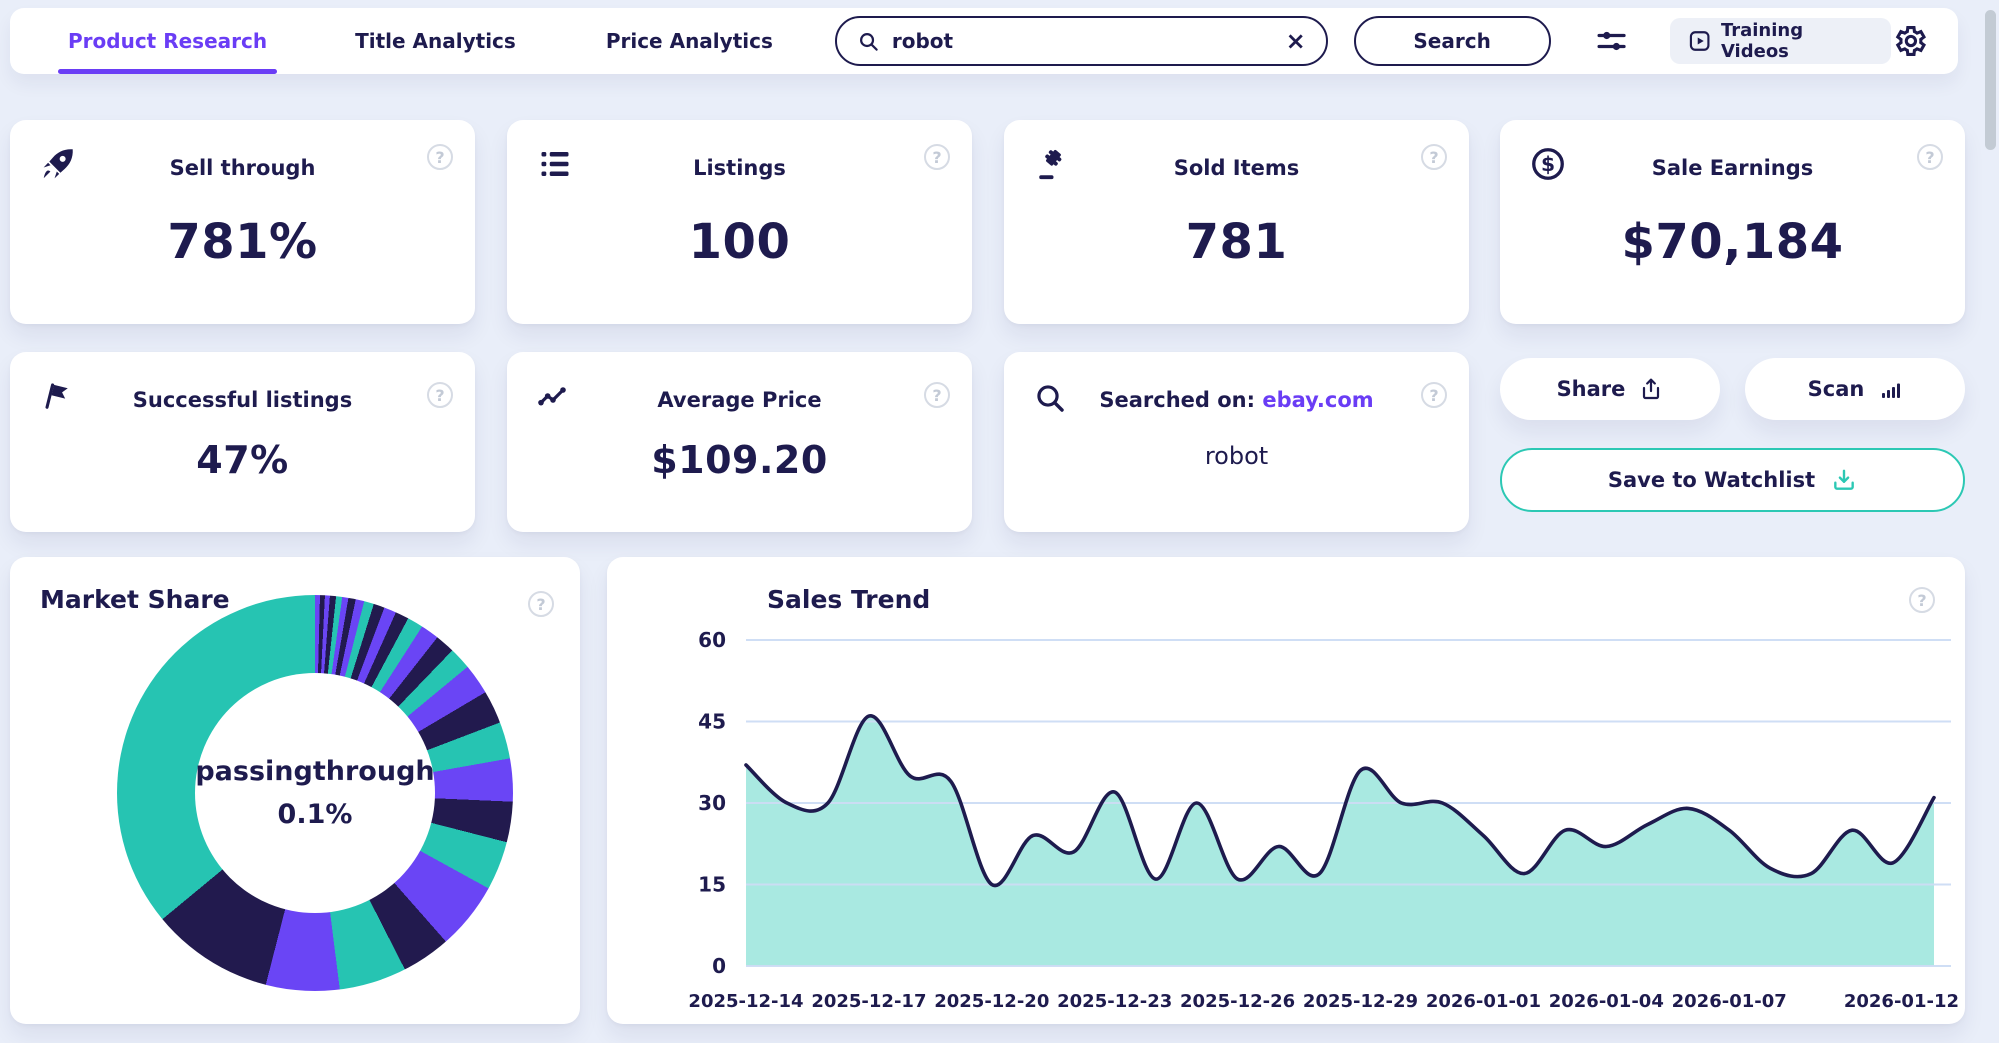  Describe the element at coordinates (991, 1001) in the screenshot. I see `svg-text: 2025-12-20` at that location.